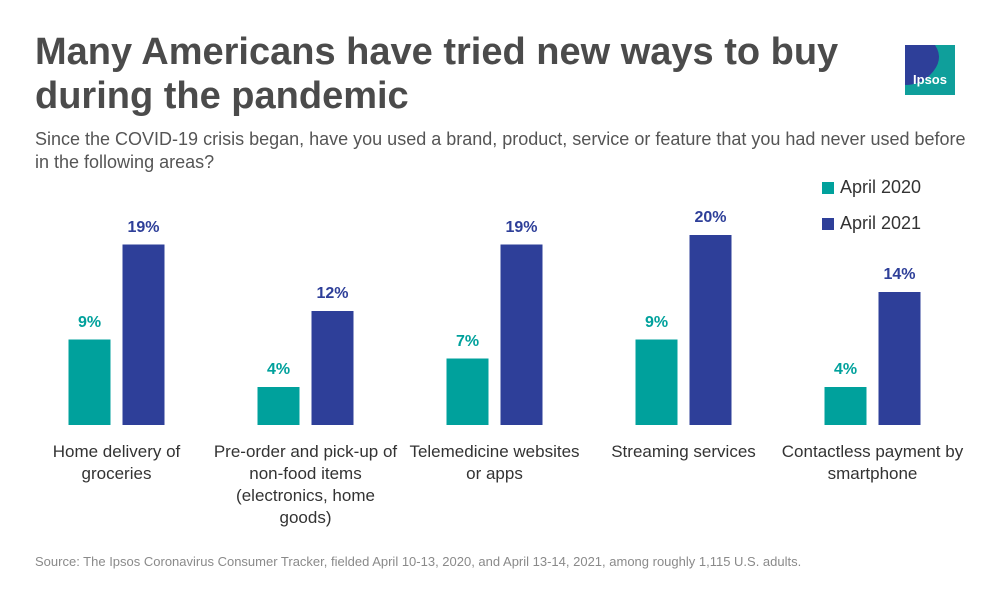 The width and height of the screenshot is (1000, 600). Describe the element at coordinates (494, 462) in the screenshot. I see `x-tick-label: Telemedicine websites or apps` at that location.